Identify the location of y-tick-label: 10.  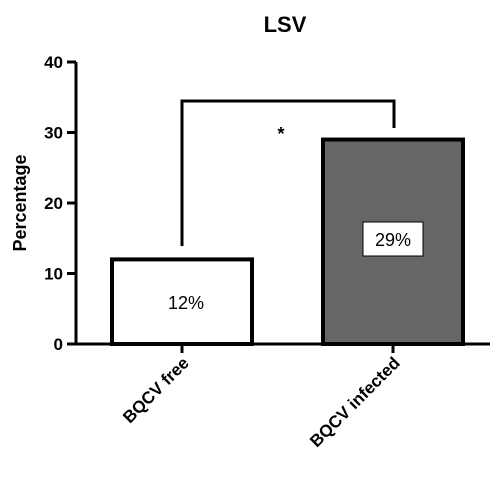
(53, 274).